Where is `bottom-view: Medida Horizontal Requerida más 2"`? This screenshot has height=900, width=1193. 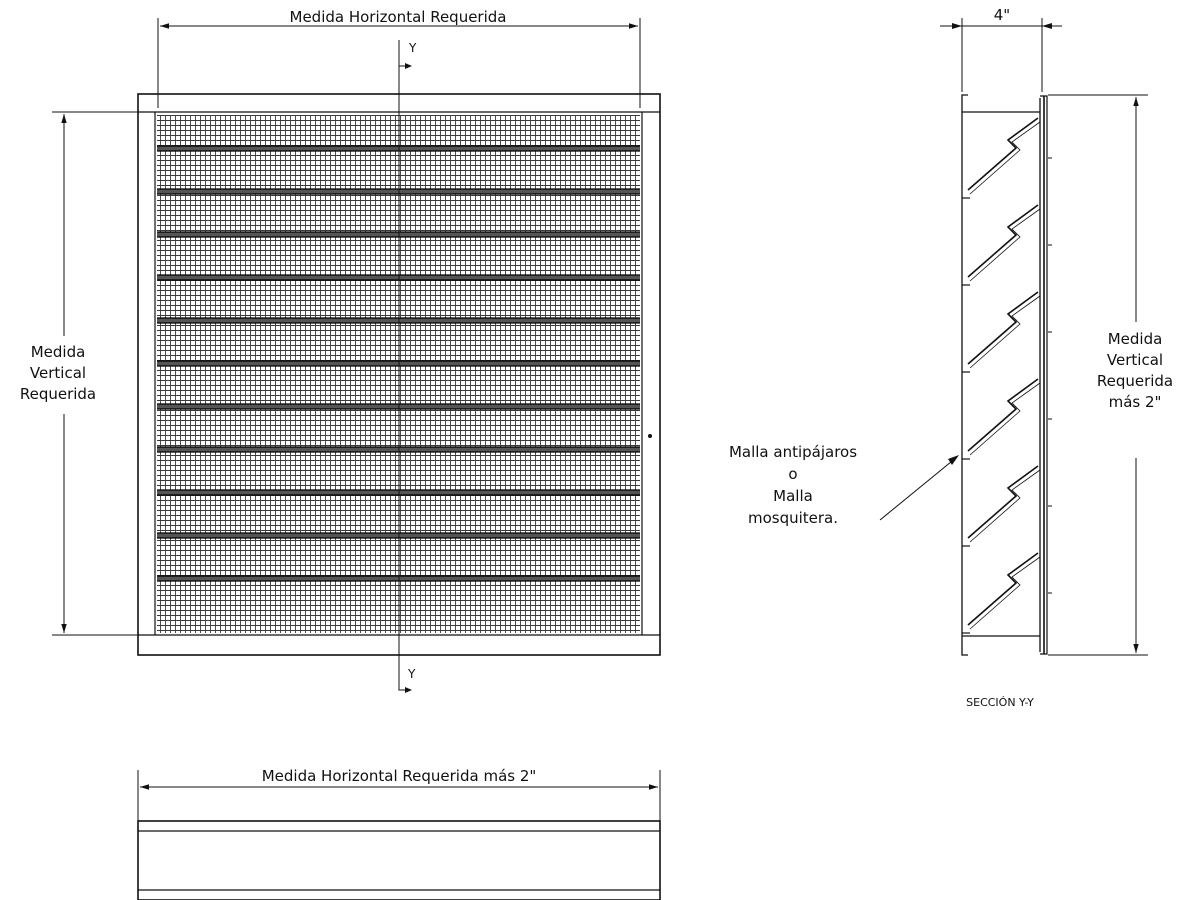
bottom-view: Medida Horizontal Requerida más 2" is located at coordinates (399, 833).